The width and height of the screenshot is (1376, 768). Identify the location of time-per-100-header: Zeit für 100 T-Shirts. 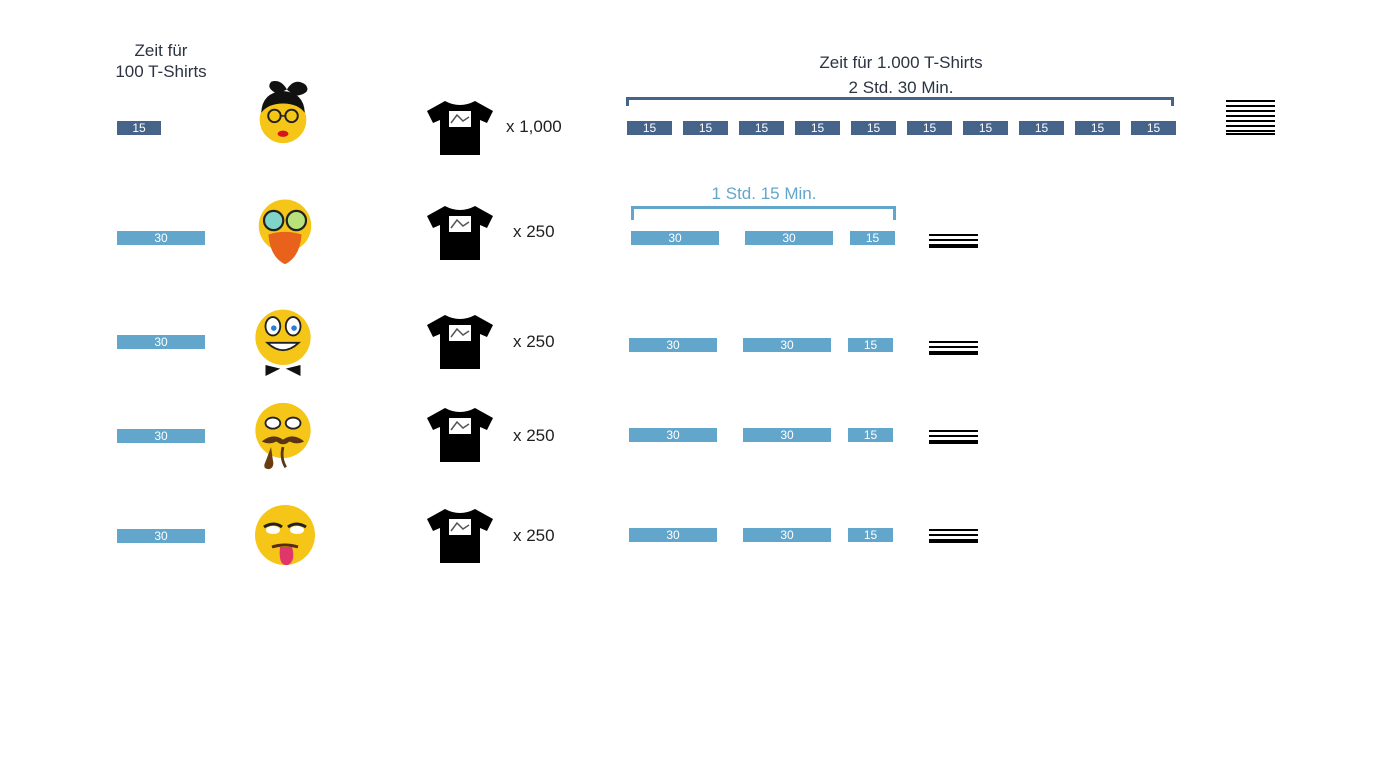
(161, 61).